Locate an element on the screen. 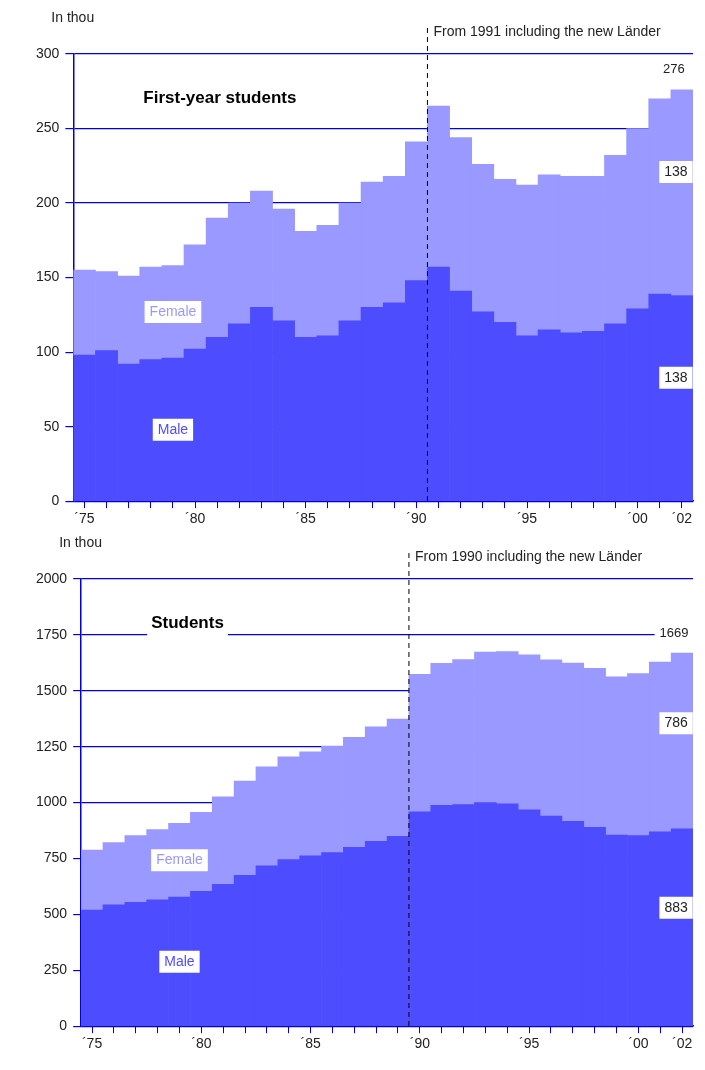 This screenshot has height=1070, width=705. y-tick-label: 300 is located at coordinates (48, 52).